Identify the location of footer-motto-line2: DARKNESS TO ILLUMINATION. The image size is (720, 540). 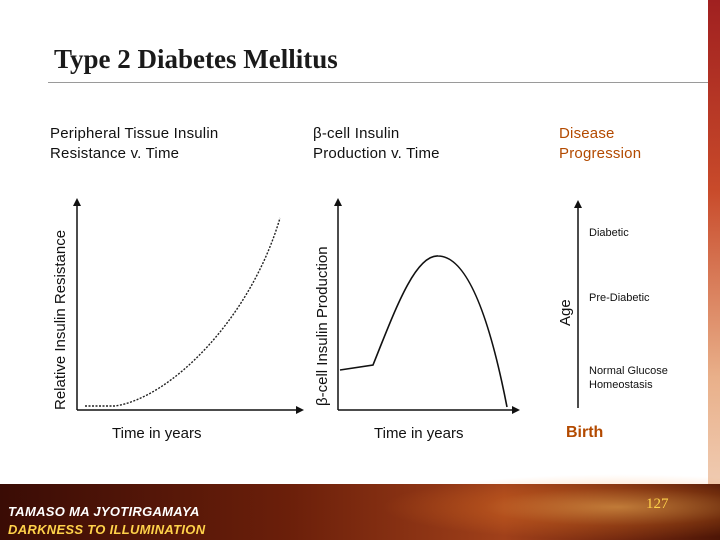
(107, 529).